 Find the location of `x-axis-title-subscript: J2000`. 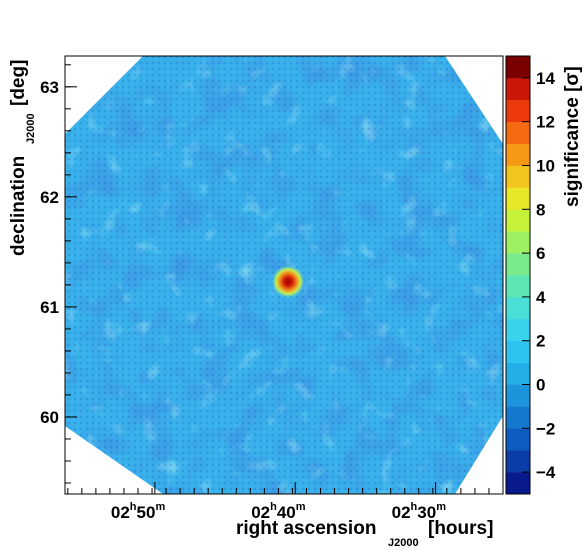

x-axis-title-subscript: J2000 is located at coordinates (403, 543).